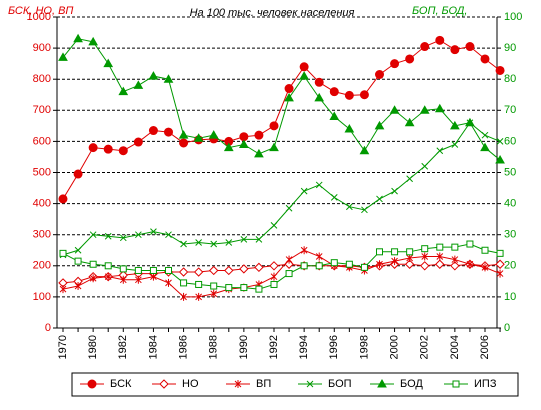  Describe the element at coordinates (513, 17) in the screenshot. I see `y2-tick-label: 100` at that location.